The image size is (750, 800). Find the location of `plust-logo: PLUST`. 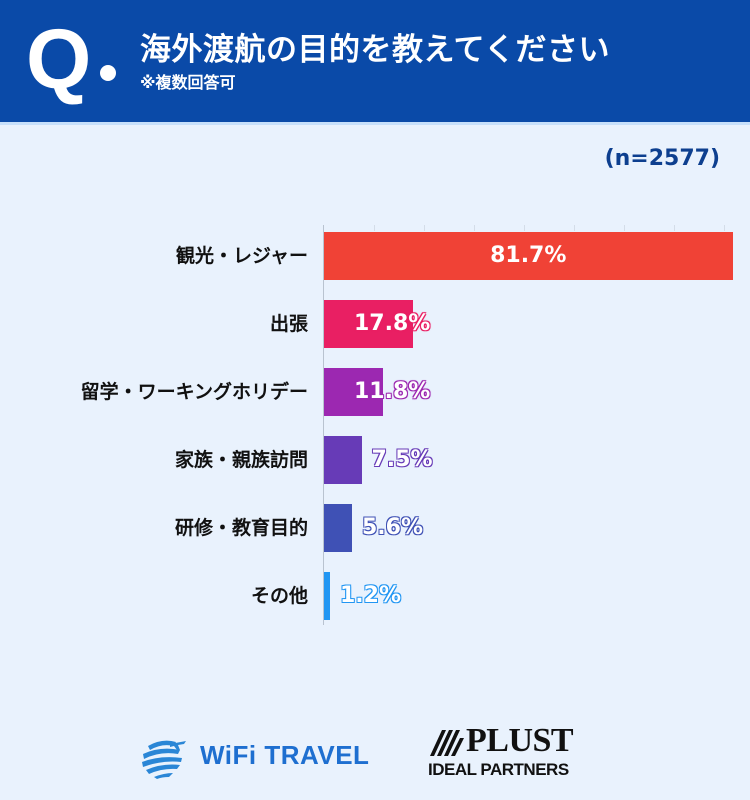

plust-logo: PLUST is located at coordinates (520, 740).